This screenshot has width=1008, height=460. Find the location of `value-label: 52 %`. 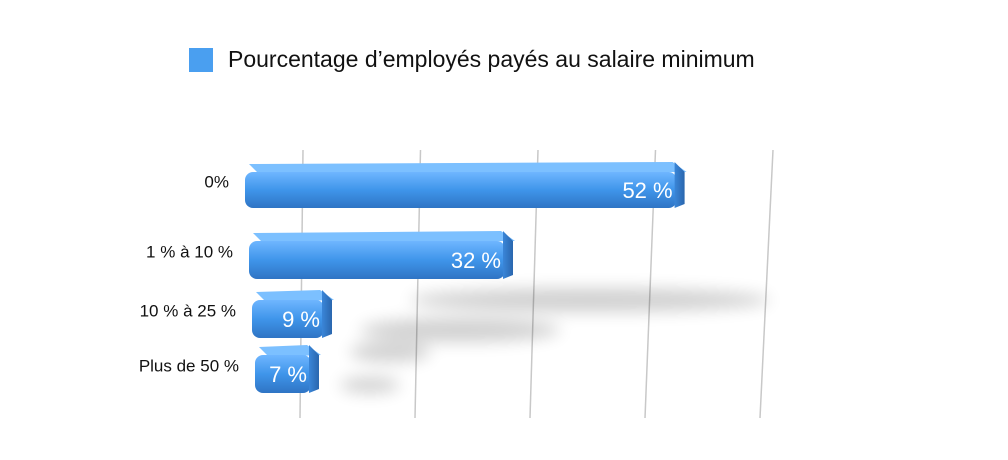

value-label: 52 % is located at coordinates (647, 190).